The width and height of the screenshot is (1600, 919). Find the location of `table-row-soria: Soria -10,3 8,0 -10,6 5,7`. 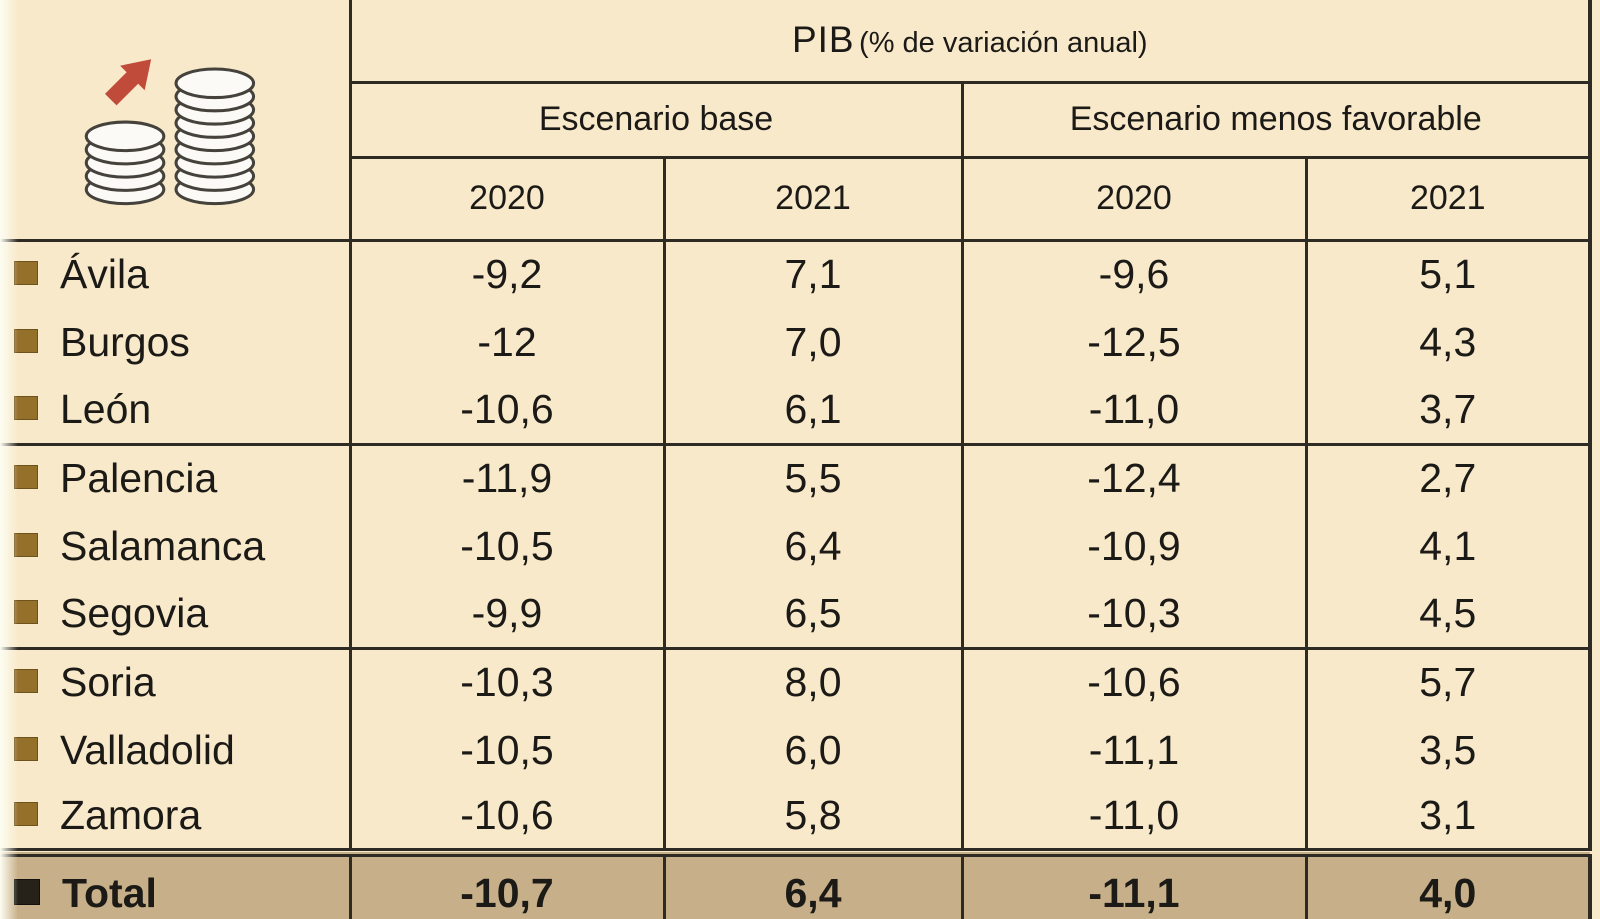

table-row-soria: Soria -10,3 8,0 -10,6 5,7 is located at coordinates (795, 682).